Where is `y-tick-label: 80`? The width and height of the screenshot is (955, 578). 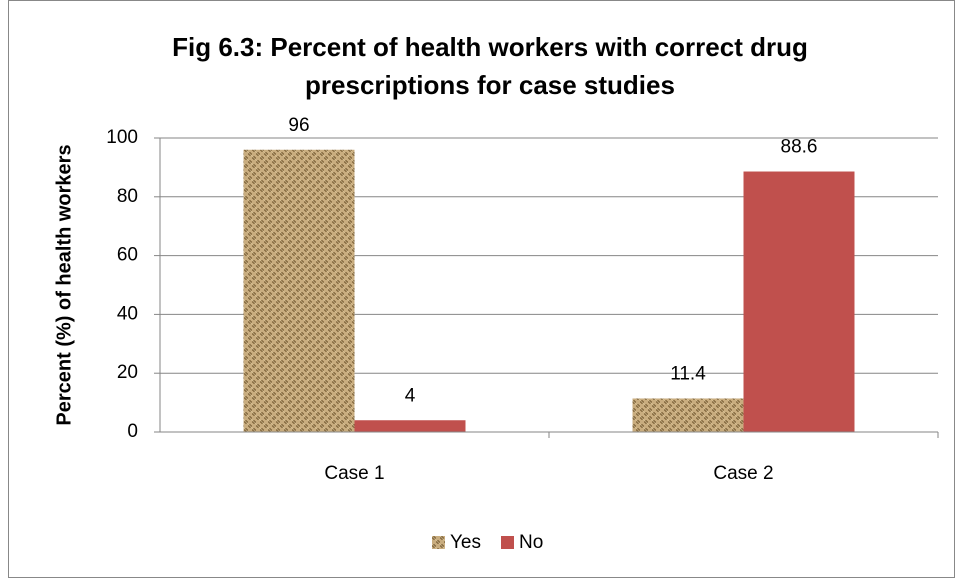 y-tick-label: 80 is located at coordinates (127, 196).